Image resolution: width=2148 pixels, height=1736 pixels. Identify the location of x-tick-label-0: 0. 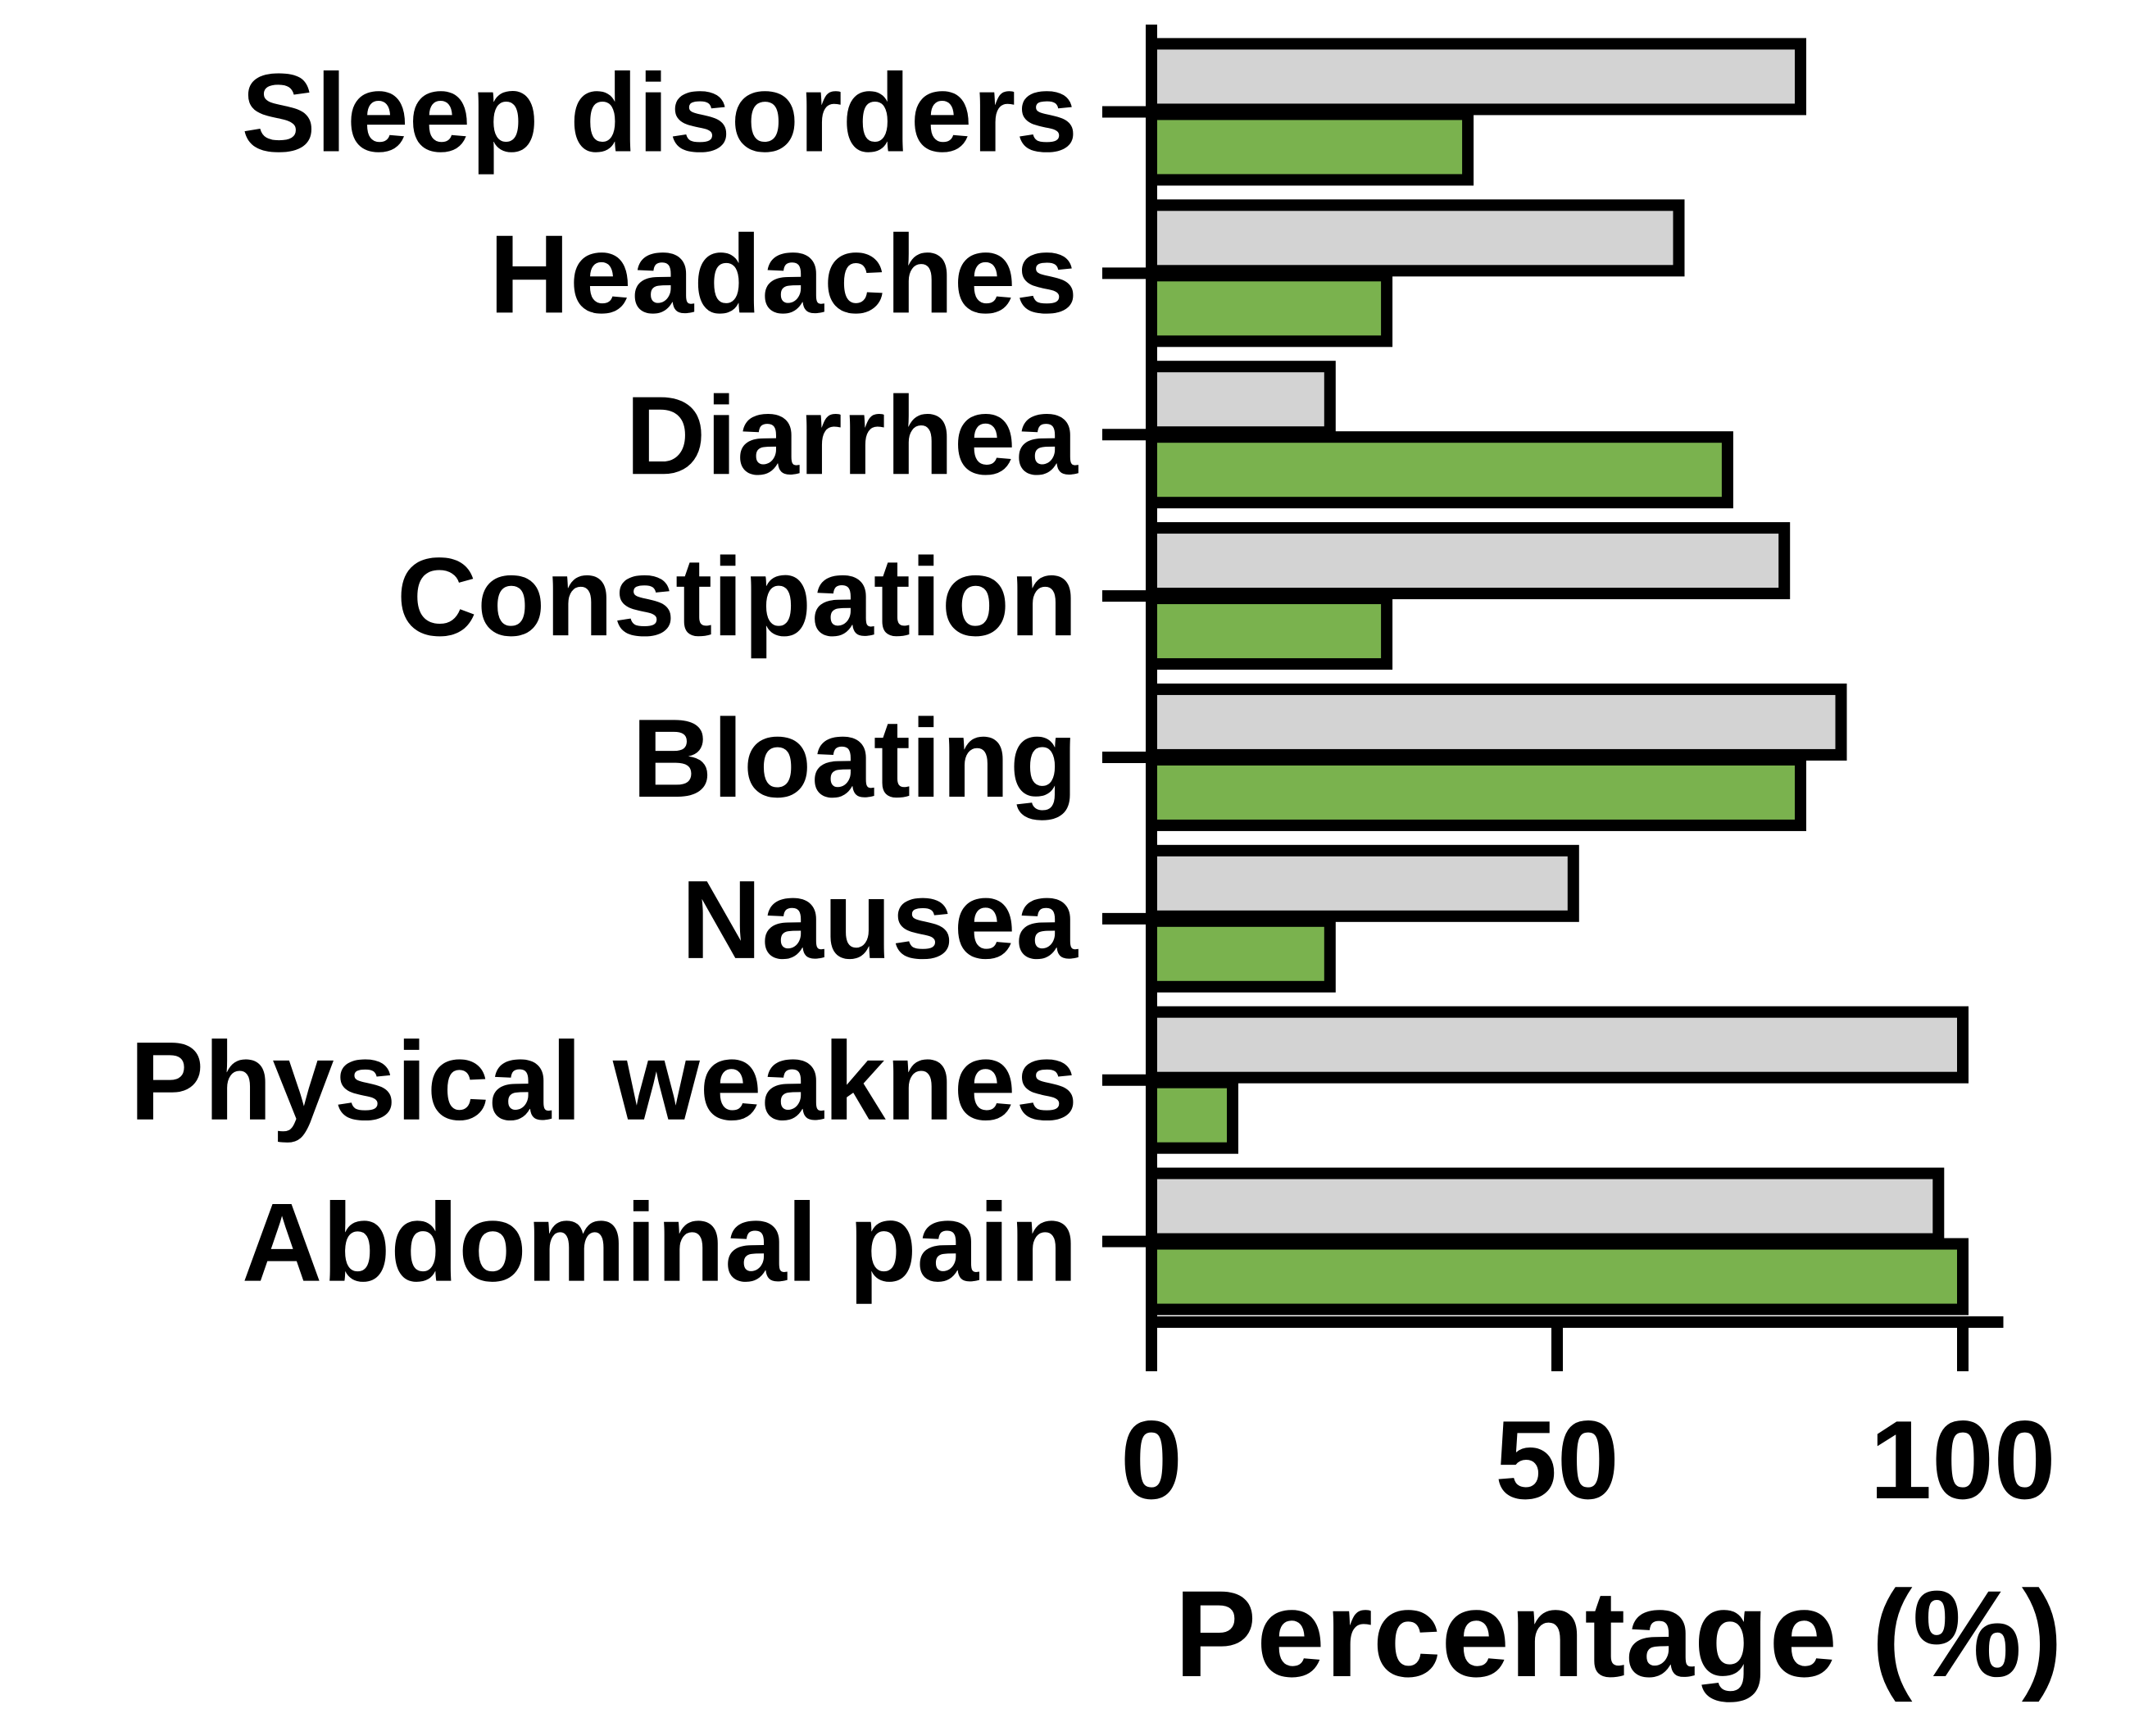
(1151, 1459).